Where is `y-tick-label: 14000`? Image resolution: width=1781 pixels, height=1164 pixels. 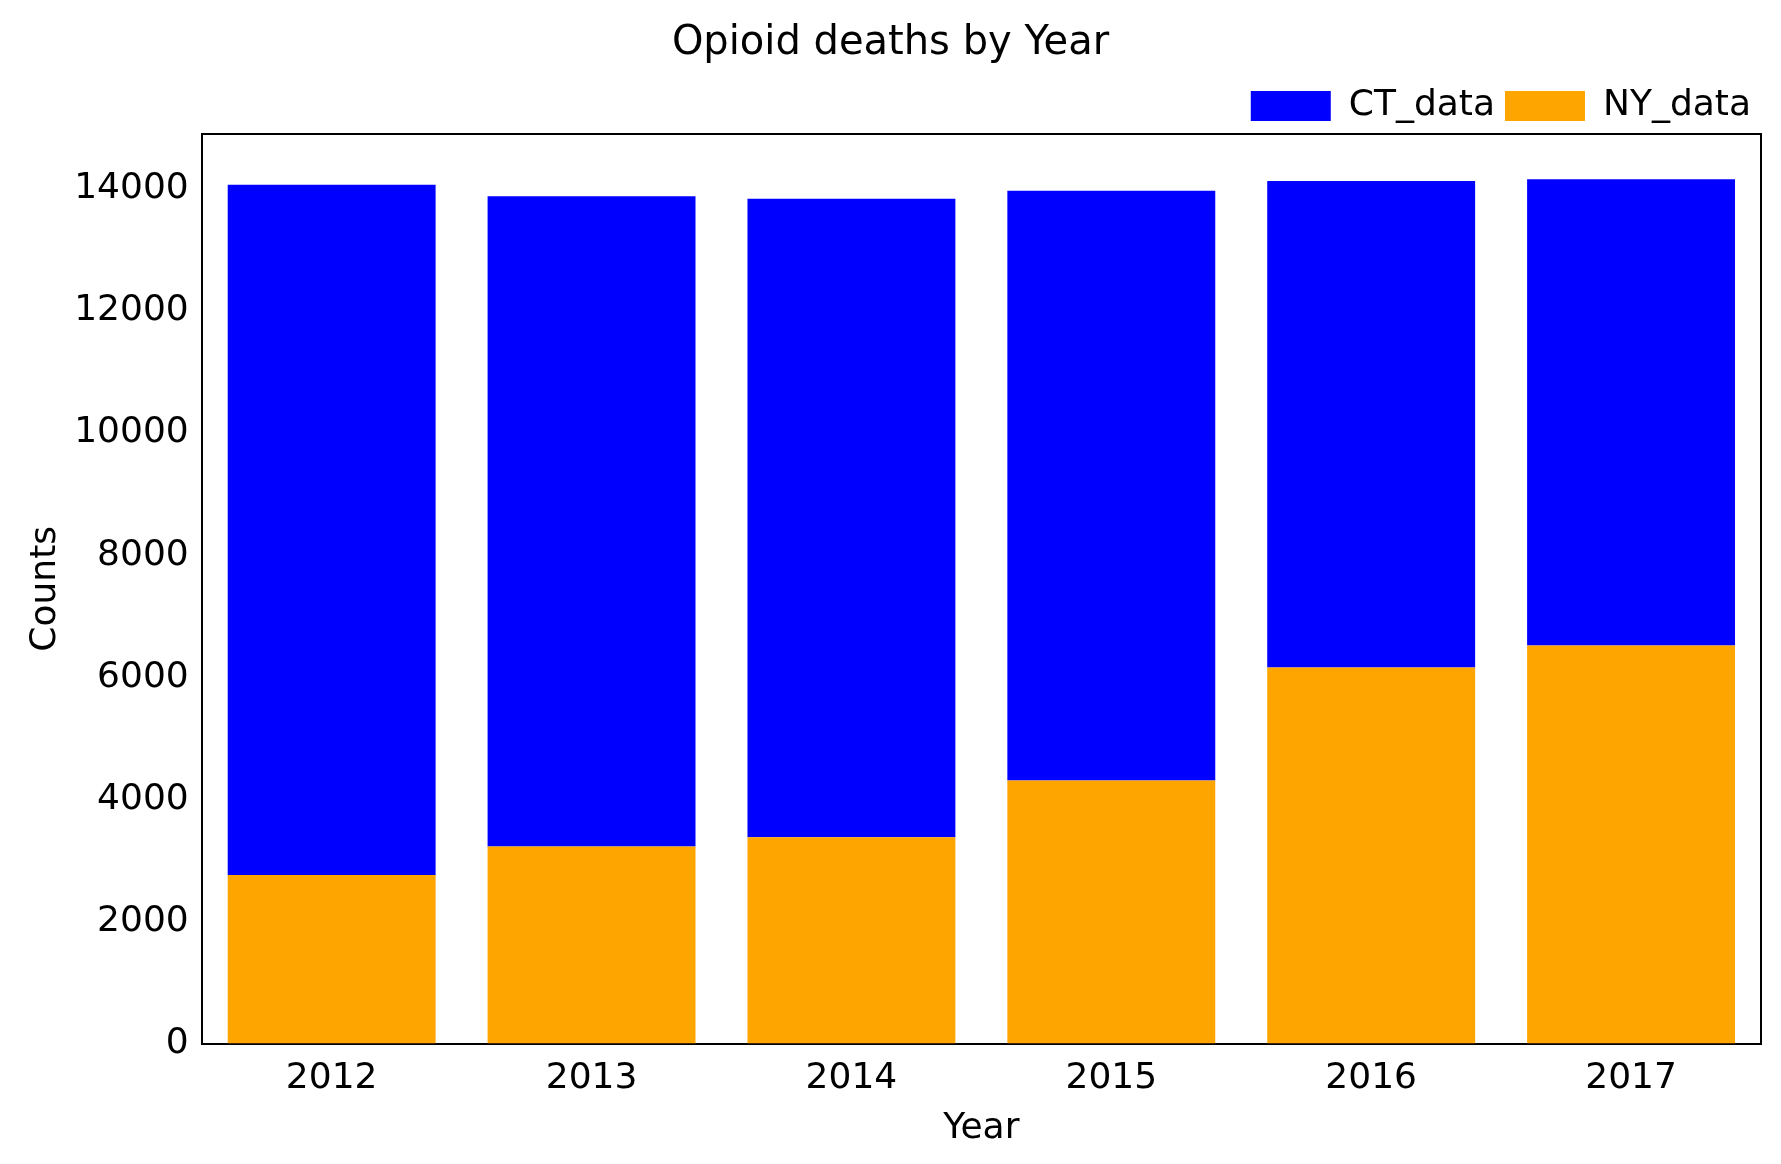 y-tick-label: 14000 is located at coordinates (131, 186).